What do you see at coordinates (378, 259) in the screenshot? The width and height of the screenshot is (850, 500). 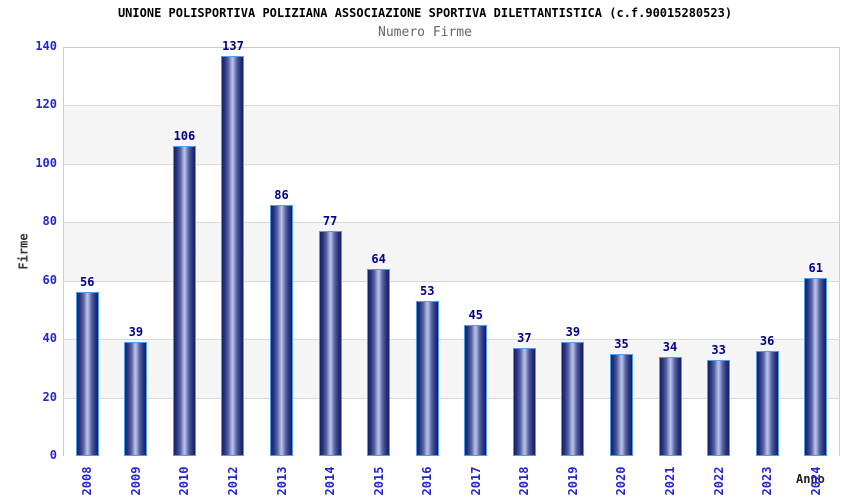 I see `bar-value-label: 64` at bounding box center [378, 259].